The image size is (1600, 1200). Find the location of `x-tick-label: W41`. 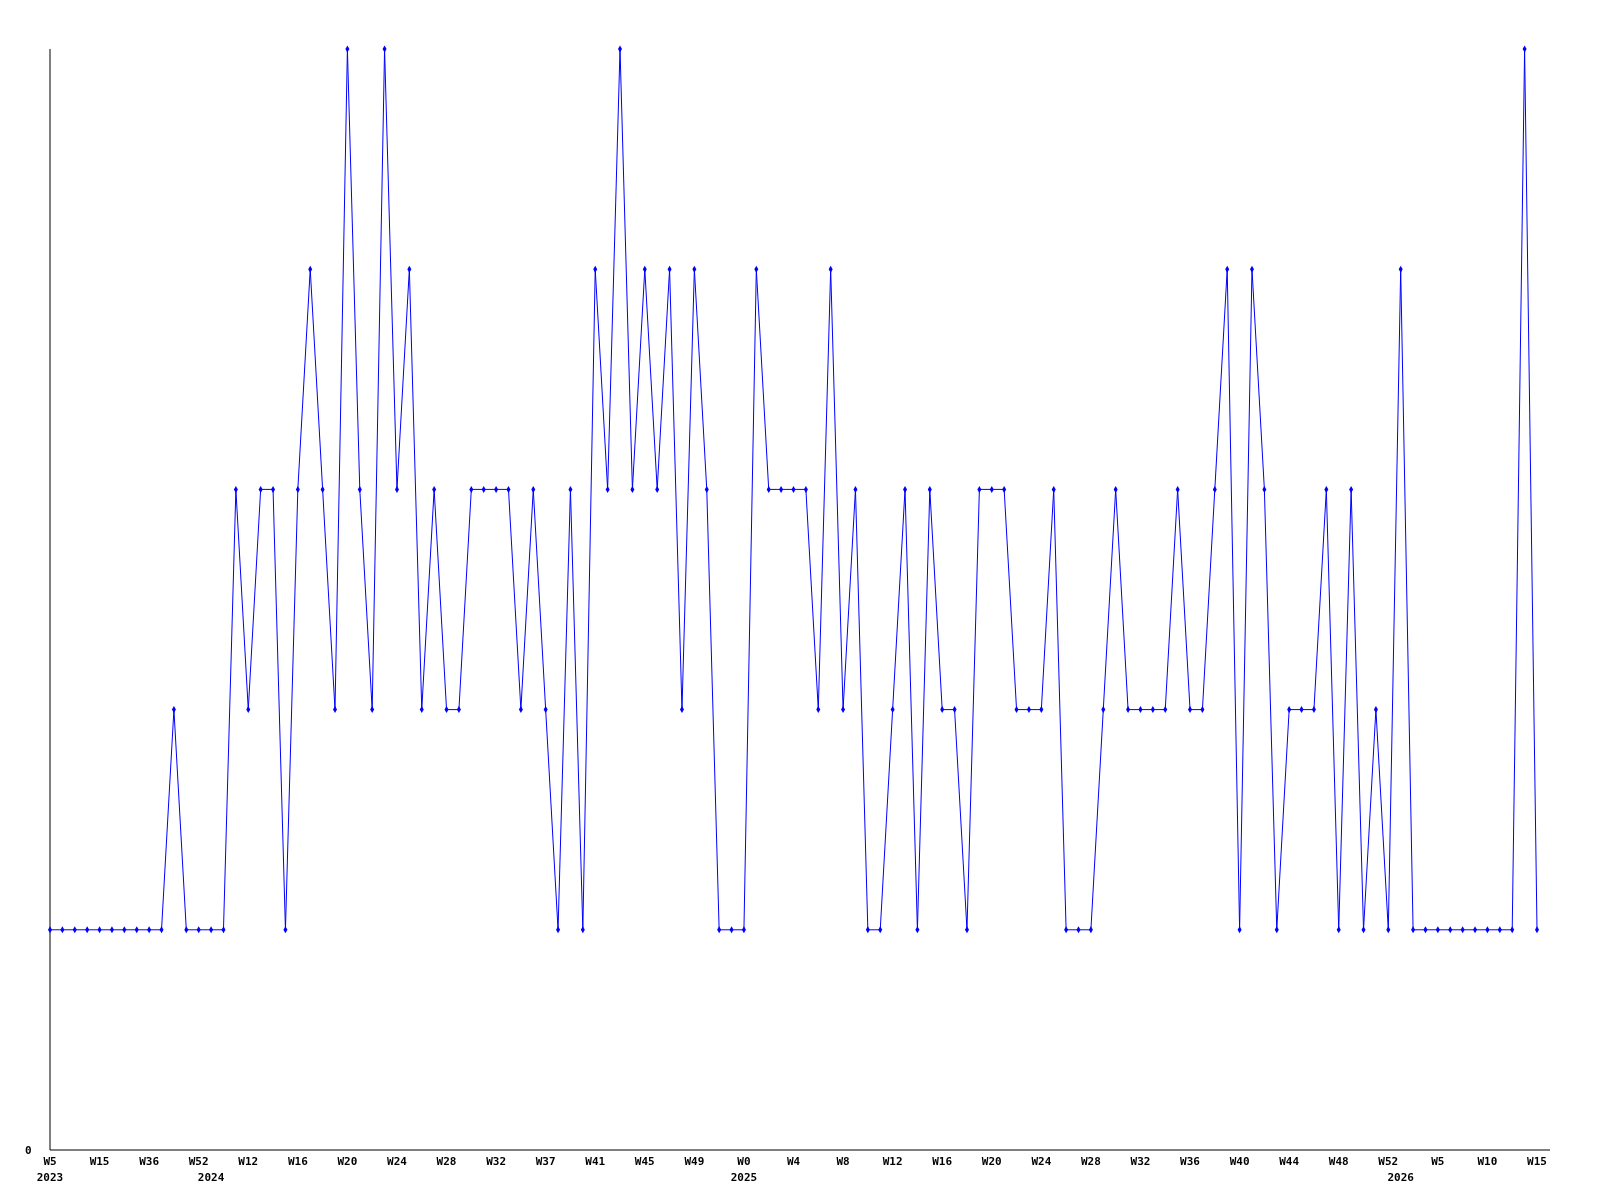

x-tick-label: W41 is located at coordinates (595, 1161).